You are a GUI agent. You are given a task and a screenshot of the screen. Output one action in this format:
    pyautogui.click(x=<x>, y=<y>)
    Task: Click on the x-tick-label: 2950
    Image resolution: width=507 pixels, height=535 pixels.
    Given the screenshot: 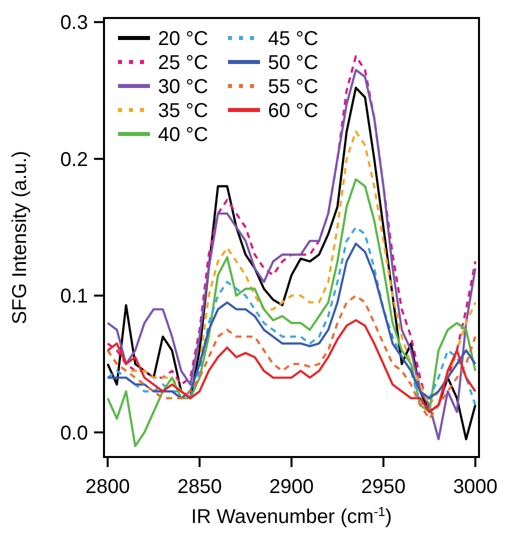 What is the action you would take?
    pyautogui.click(x=383, y=487)
    